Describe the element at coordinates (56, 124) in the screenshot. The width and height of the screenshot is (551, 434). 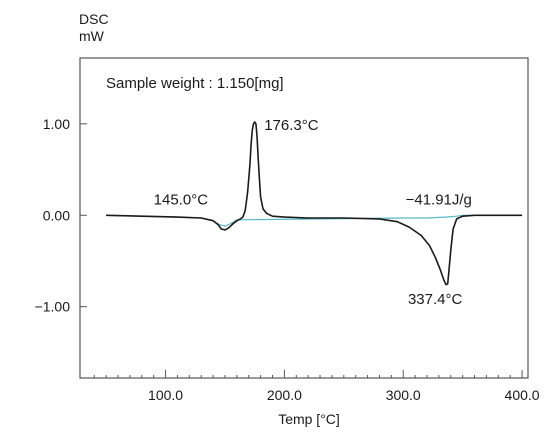
I see `y-tick-label: 1.00` at that location.